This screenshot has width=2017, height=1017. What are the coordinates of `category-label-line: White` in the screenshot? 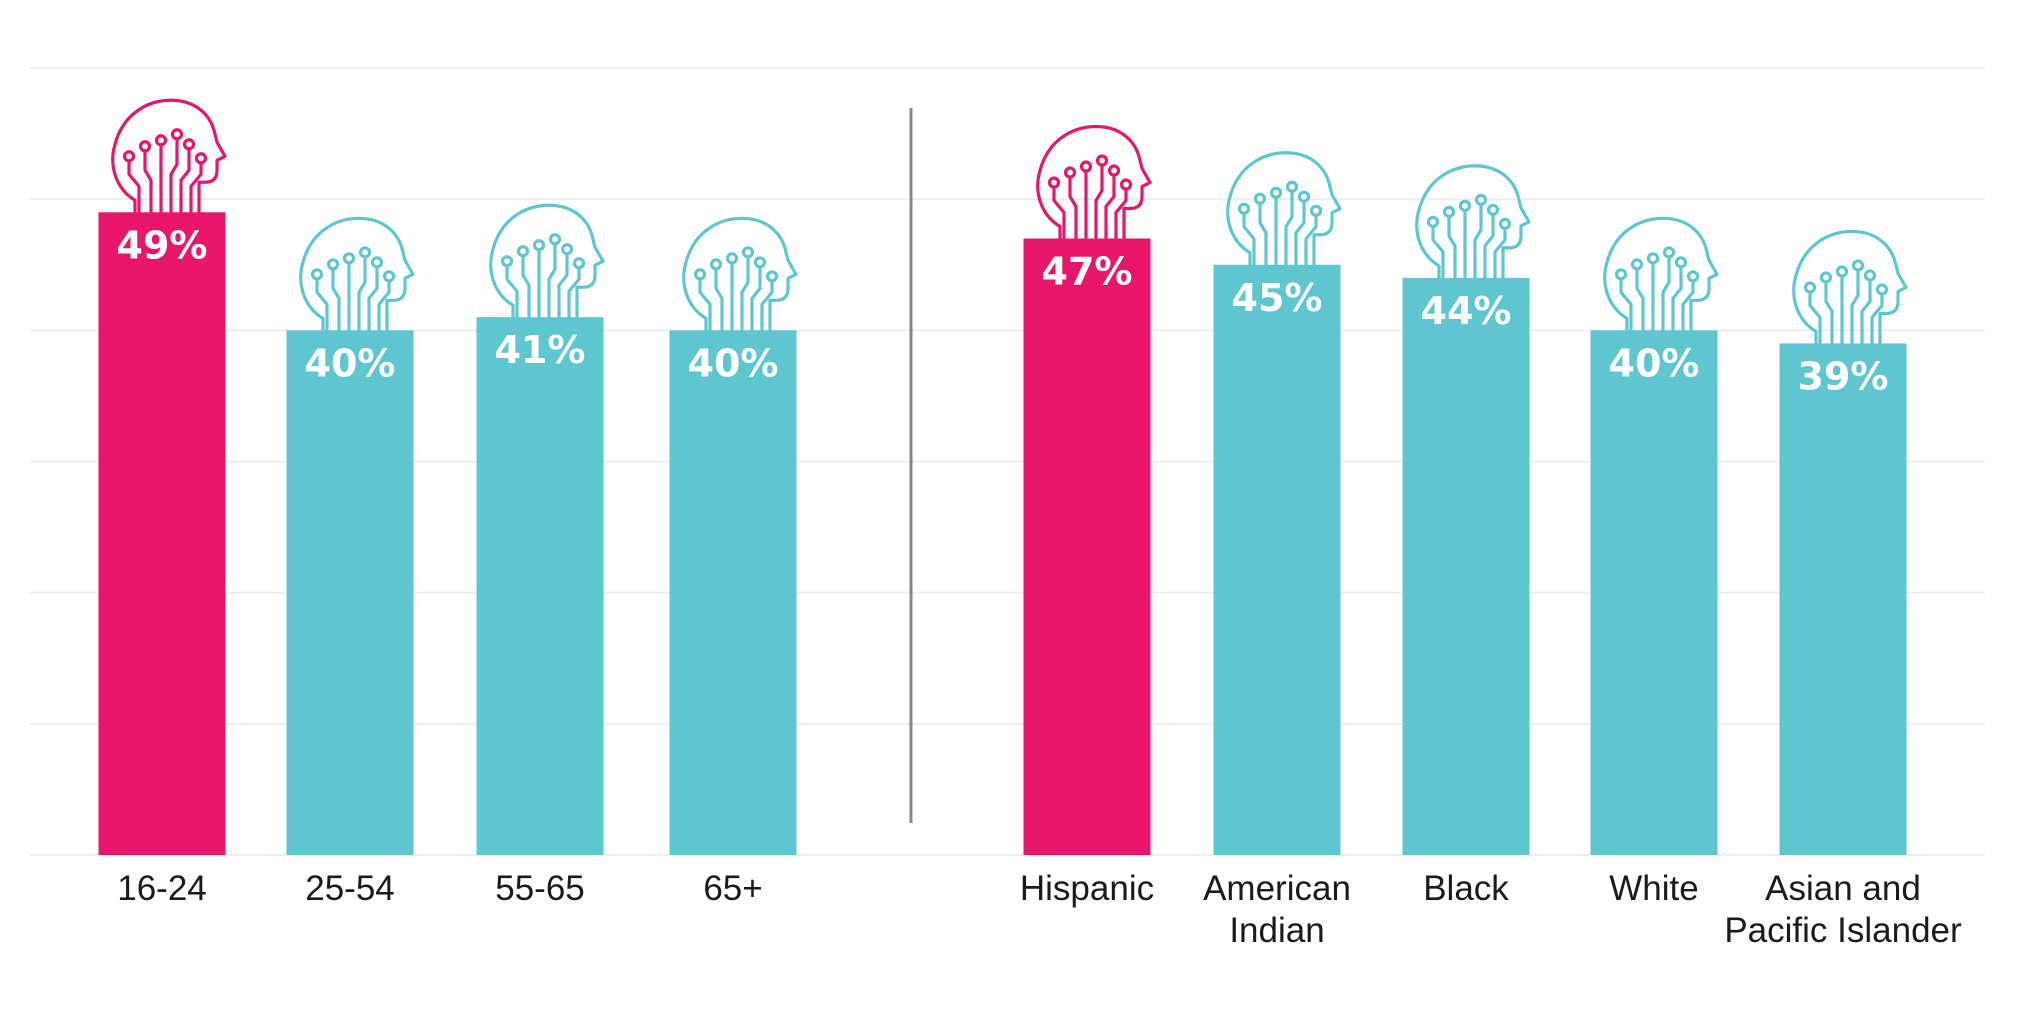 It's located at (1653, 888).